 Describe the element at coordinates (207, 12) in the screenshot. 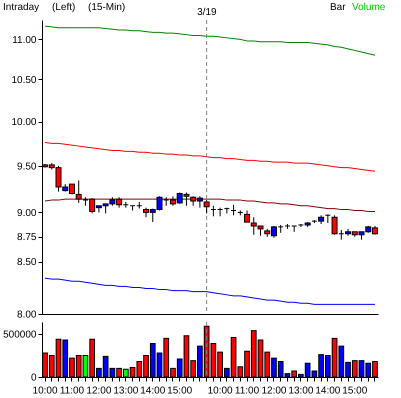

I see `ref-line-label: 3/19` at that location.